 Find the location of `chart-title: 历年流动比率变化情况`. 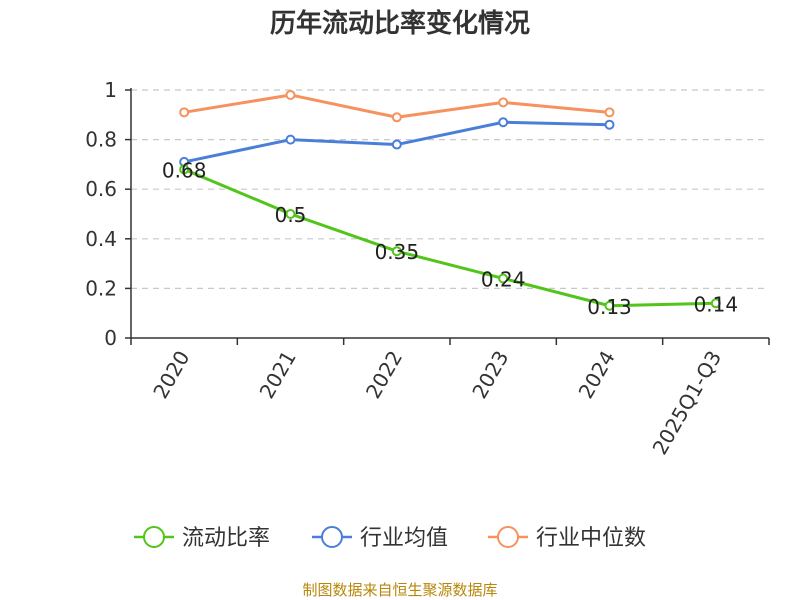

chart-title: 历年流动比率变化情况 is located at coordinates (400, 23).